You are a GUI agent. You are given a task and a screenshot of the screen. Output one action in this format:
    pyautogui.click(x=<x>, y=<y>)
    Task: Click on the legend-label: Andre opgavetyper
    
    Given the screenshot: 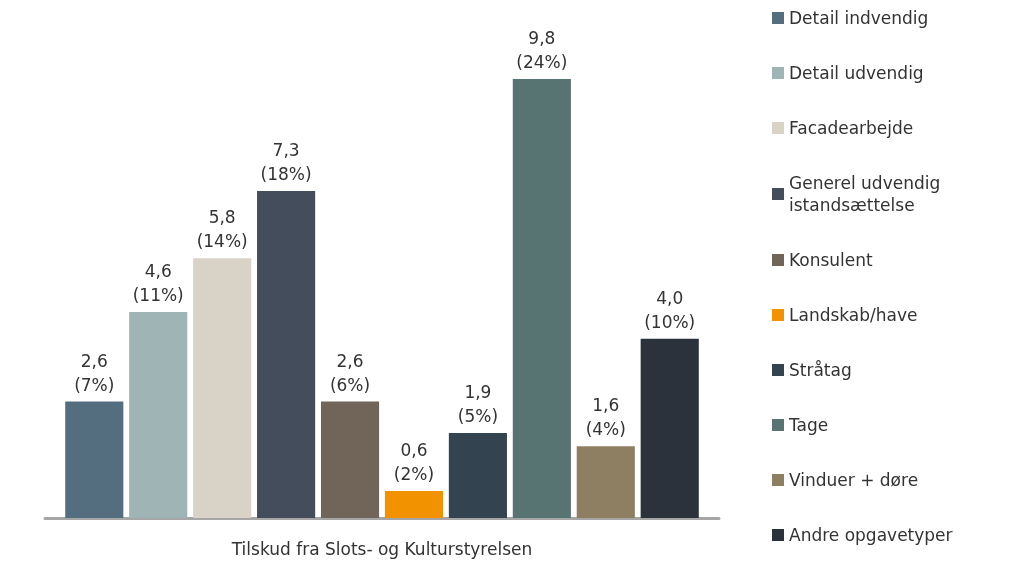 What is the action you would take?
    pyautogui.click(x=871, y=535)
    